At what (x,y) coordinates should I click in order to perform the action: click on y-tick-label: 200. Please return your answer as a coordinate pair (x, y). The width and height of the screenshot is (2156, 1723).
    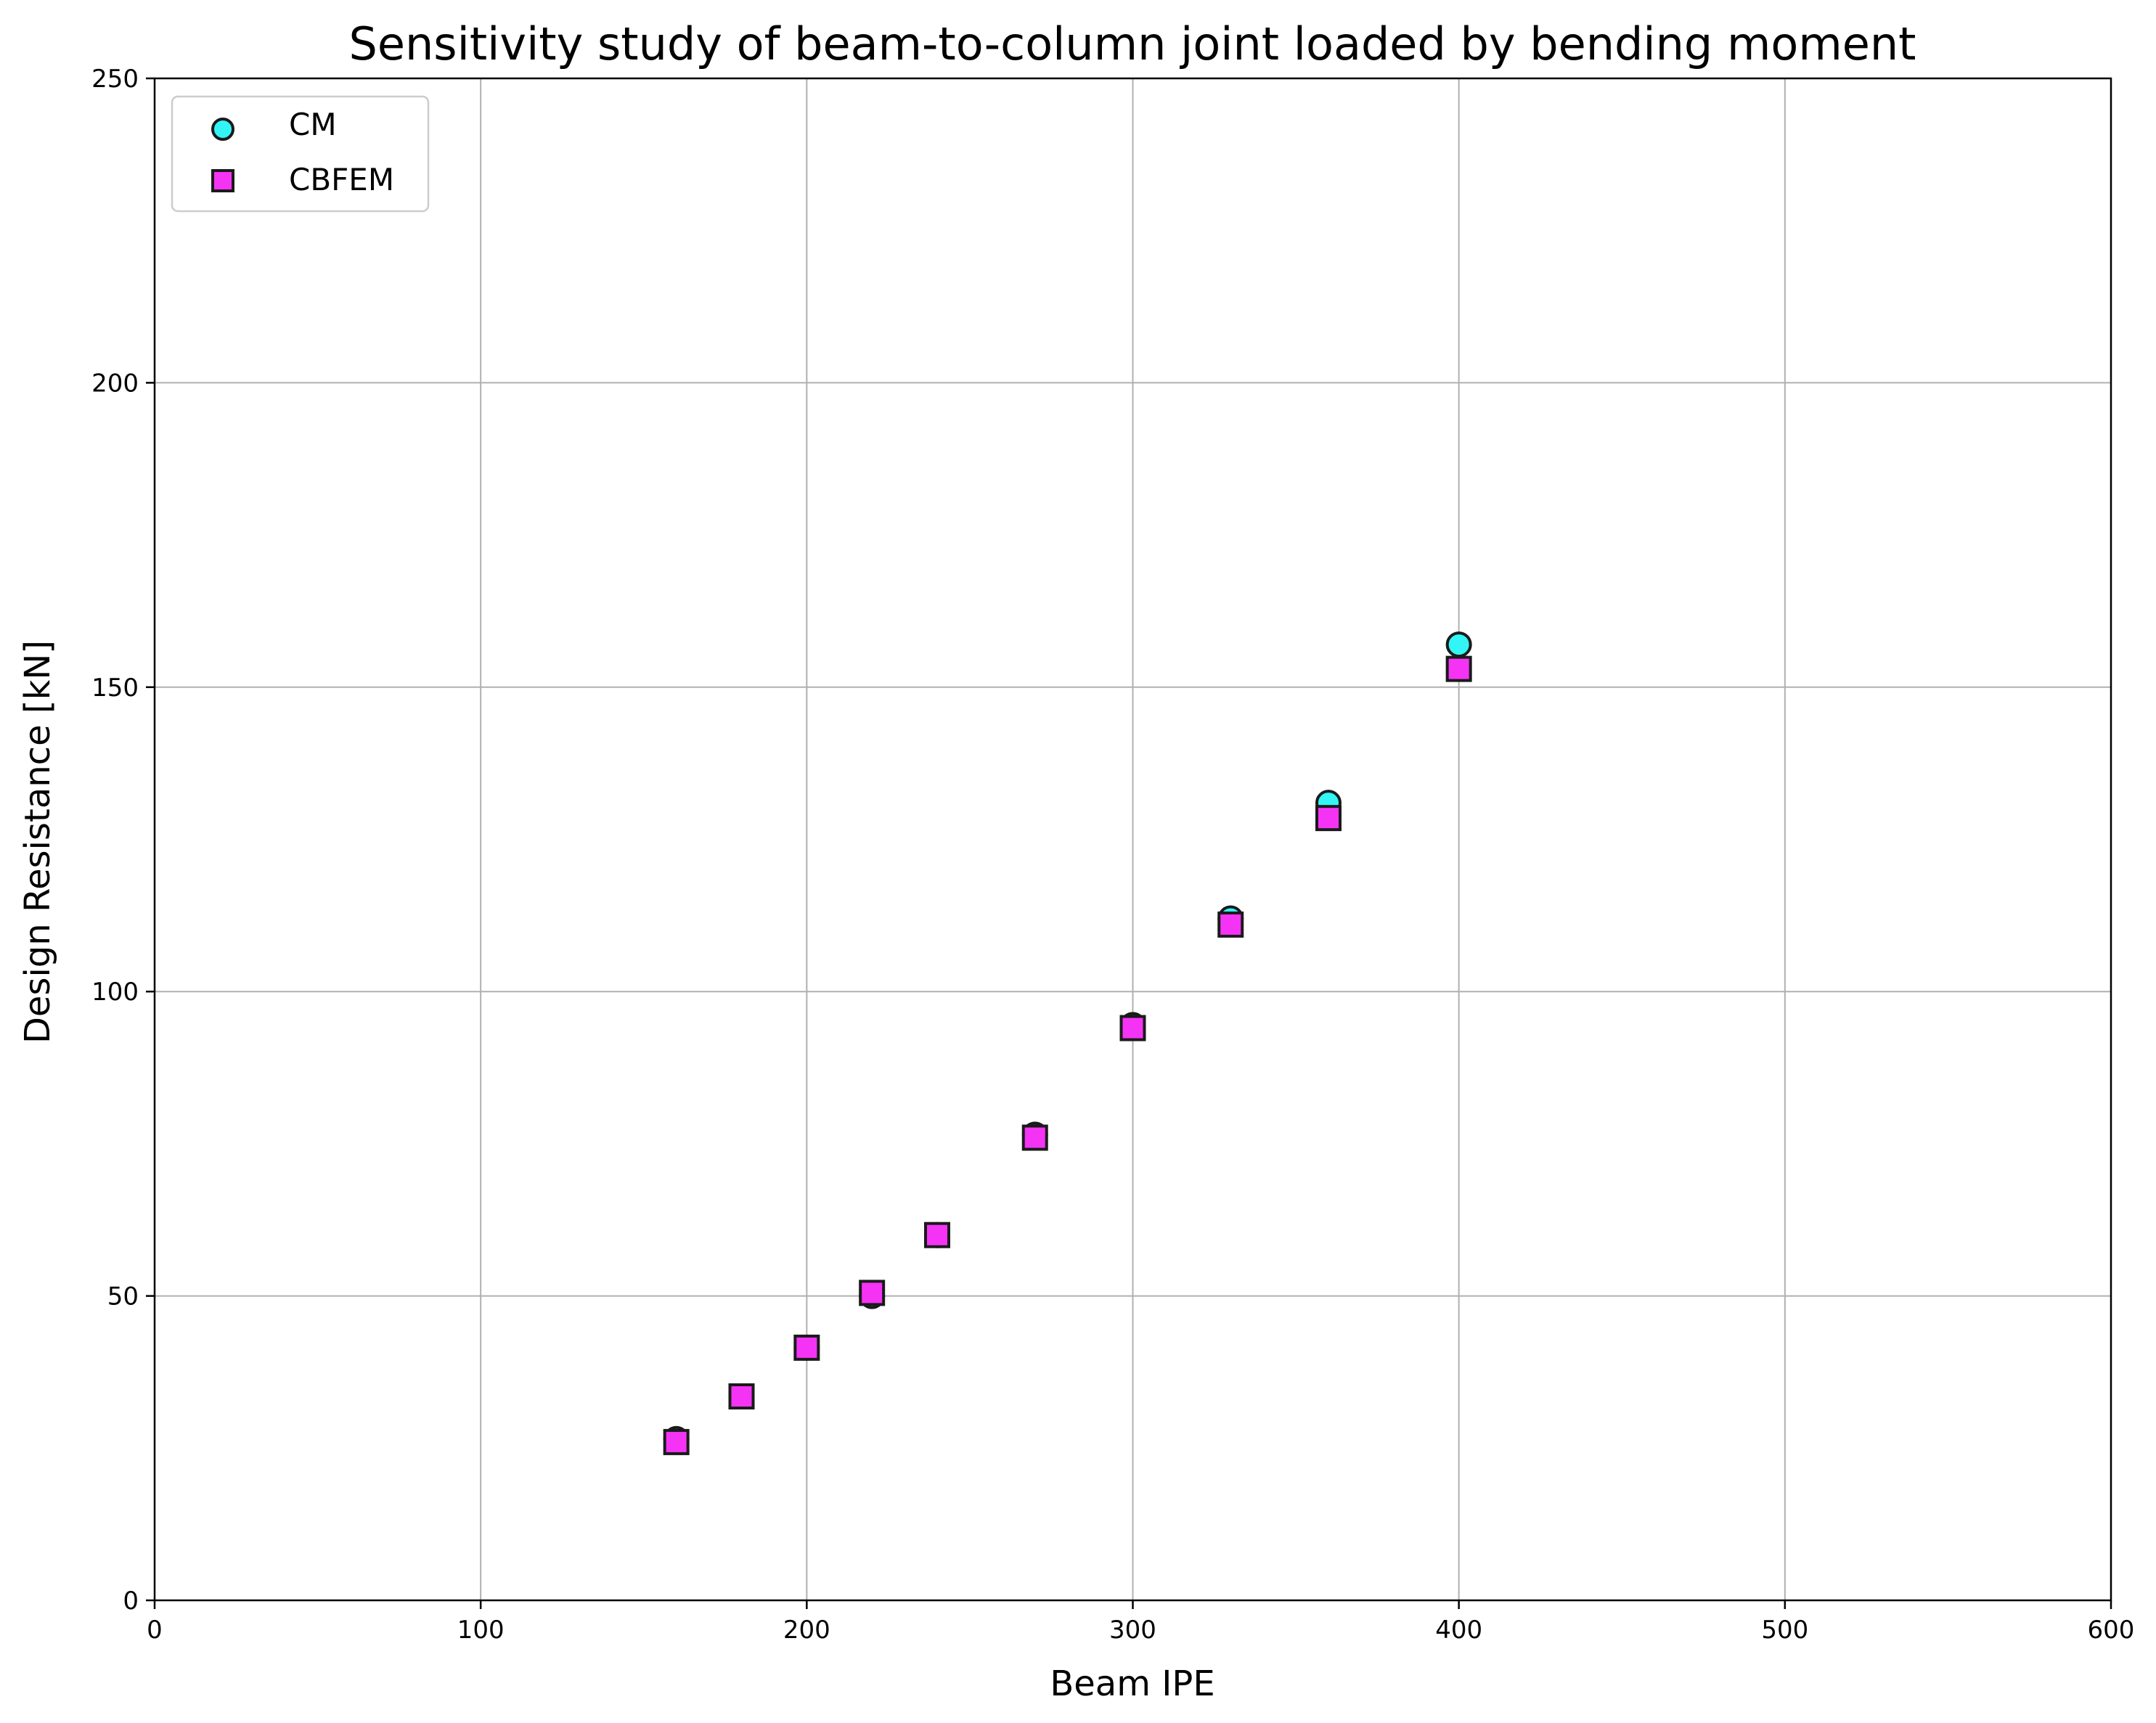
    Looking at the image, I should click on (115, 383).